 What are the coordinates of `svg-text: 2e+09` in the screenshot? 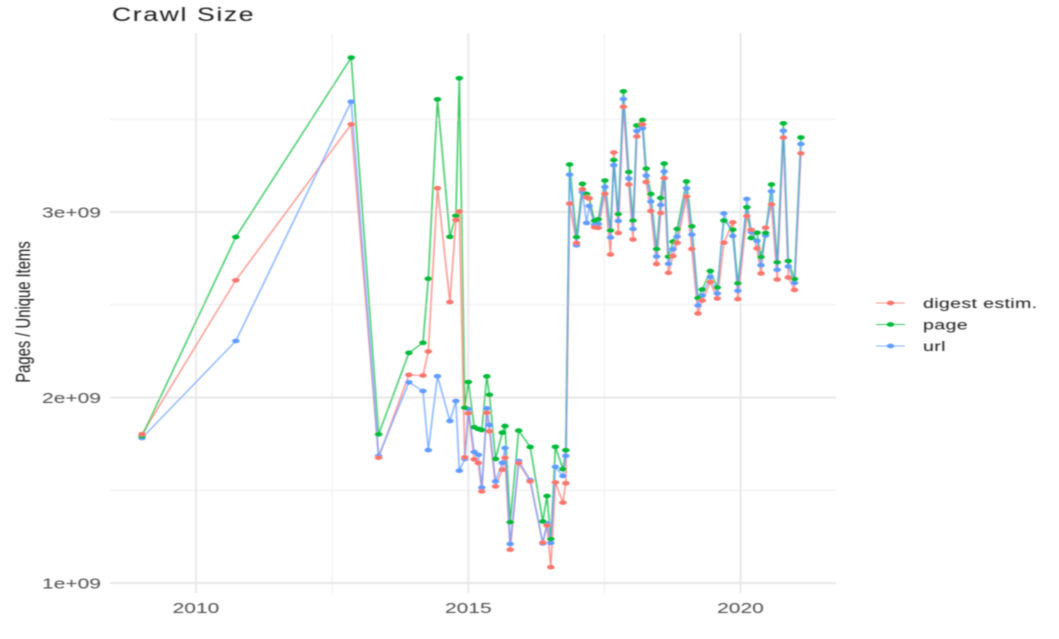 It's located at (71, 397).